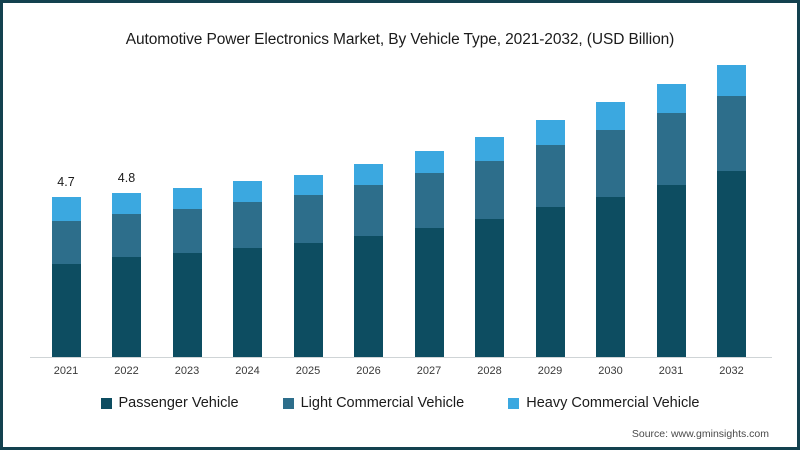 This screenshot has height=450, width=800. I want to click on x-axis-label-2032: 2032, so click(731, 371).